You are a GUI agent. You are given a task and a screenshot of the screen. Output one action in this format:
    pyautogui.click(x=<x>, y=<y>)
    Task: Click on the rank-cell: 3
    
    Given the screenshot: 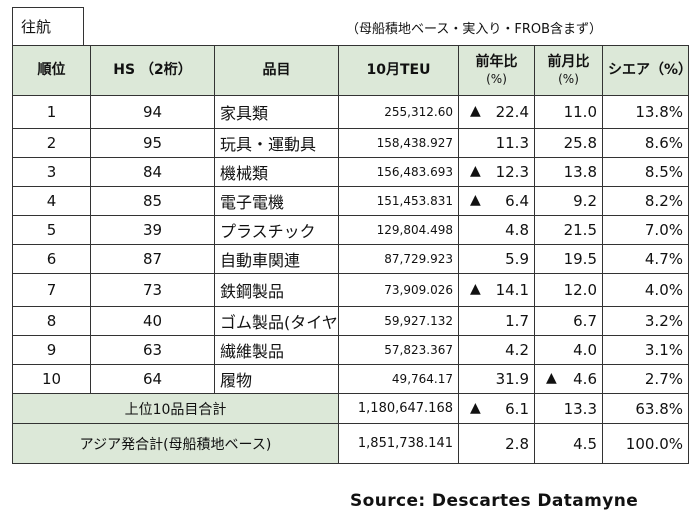 What is the action you would take?
    pyautogui.click(x=51, y=172)
    